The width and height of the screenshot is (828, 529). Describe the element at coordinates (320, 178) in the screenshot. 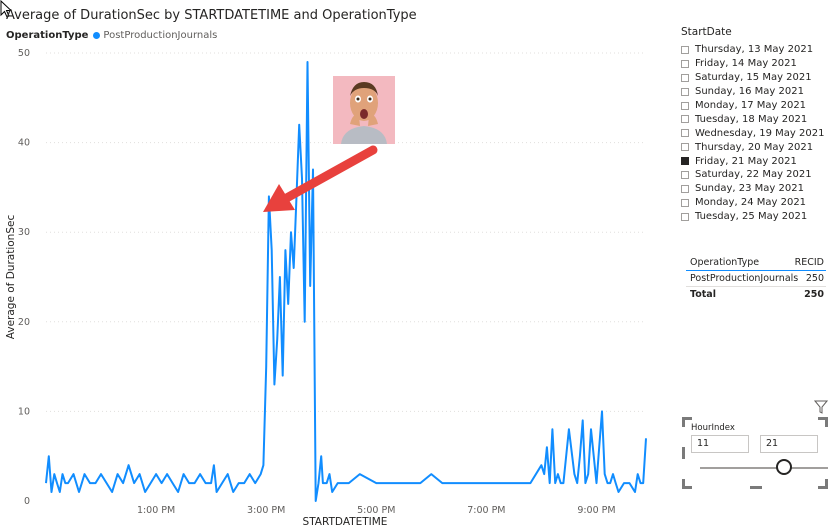

I see `red-arrow-annotation` at that location.